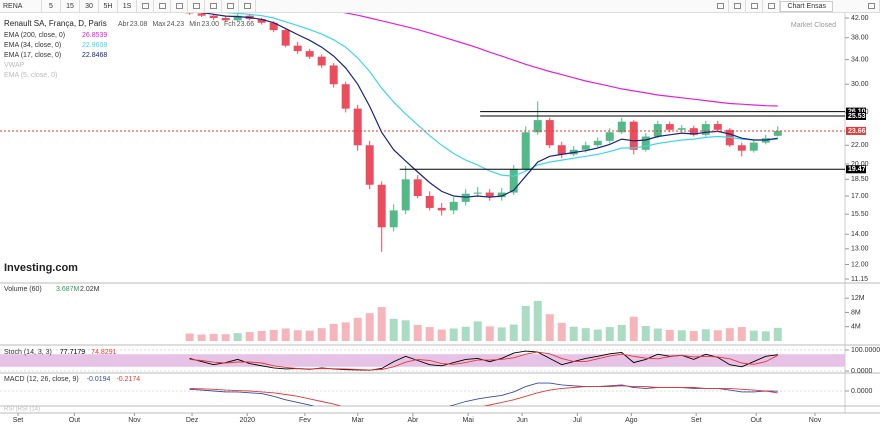  What do you see at coordinates (179, 6) in the screenshot?
I see `compare-button` at bounding box center [179, 6].